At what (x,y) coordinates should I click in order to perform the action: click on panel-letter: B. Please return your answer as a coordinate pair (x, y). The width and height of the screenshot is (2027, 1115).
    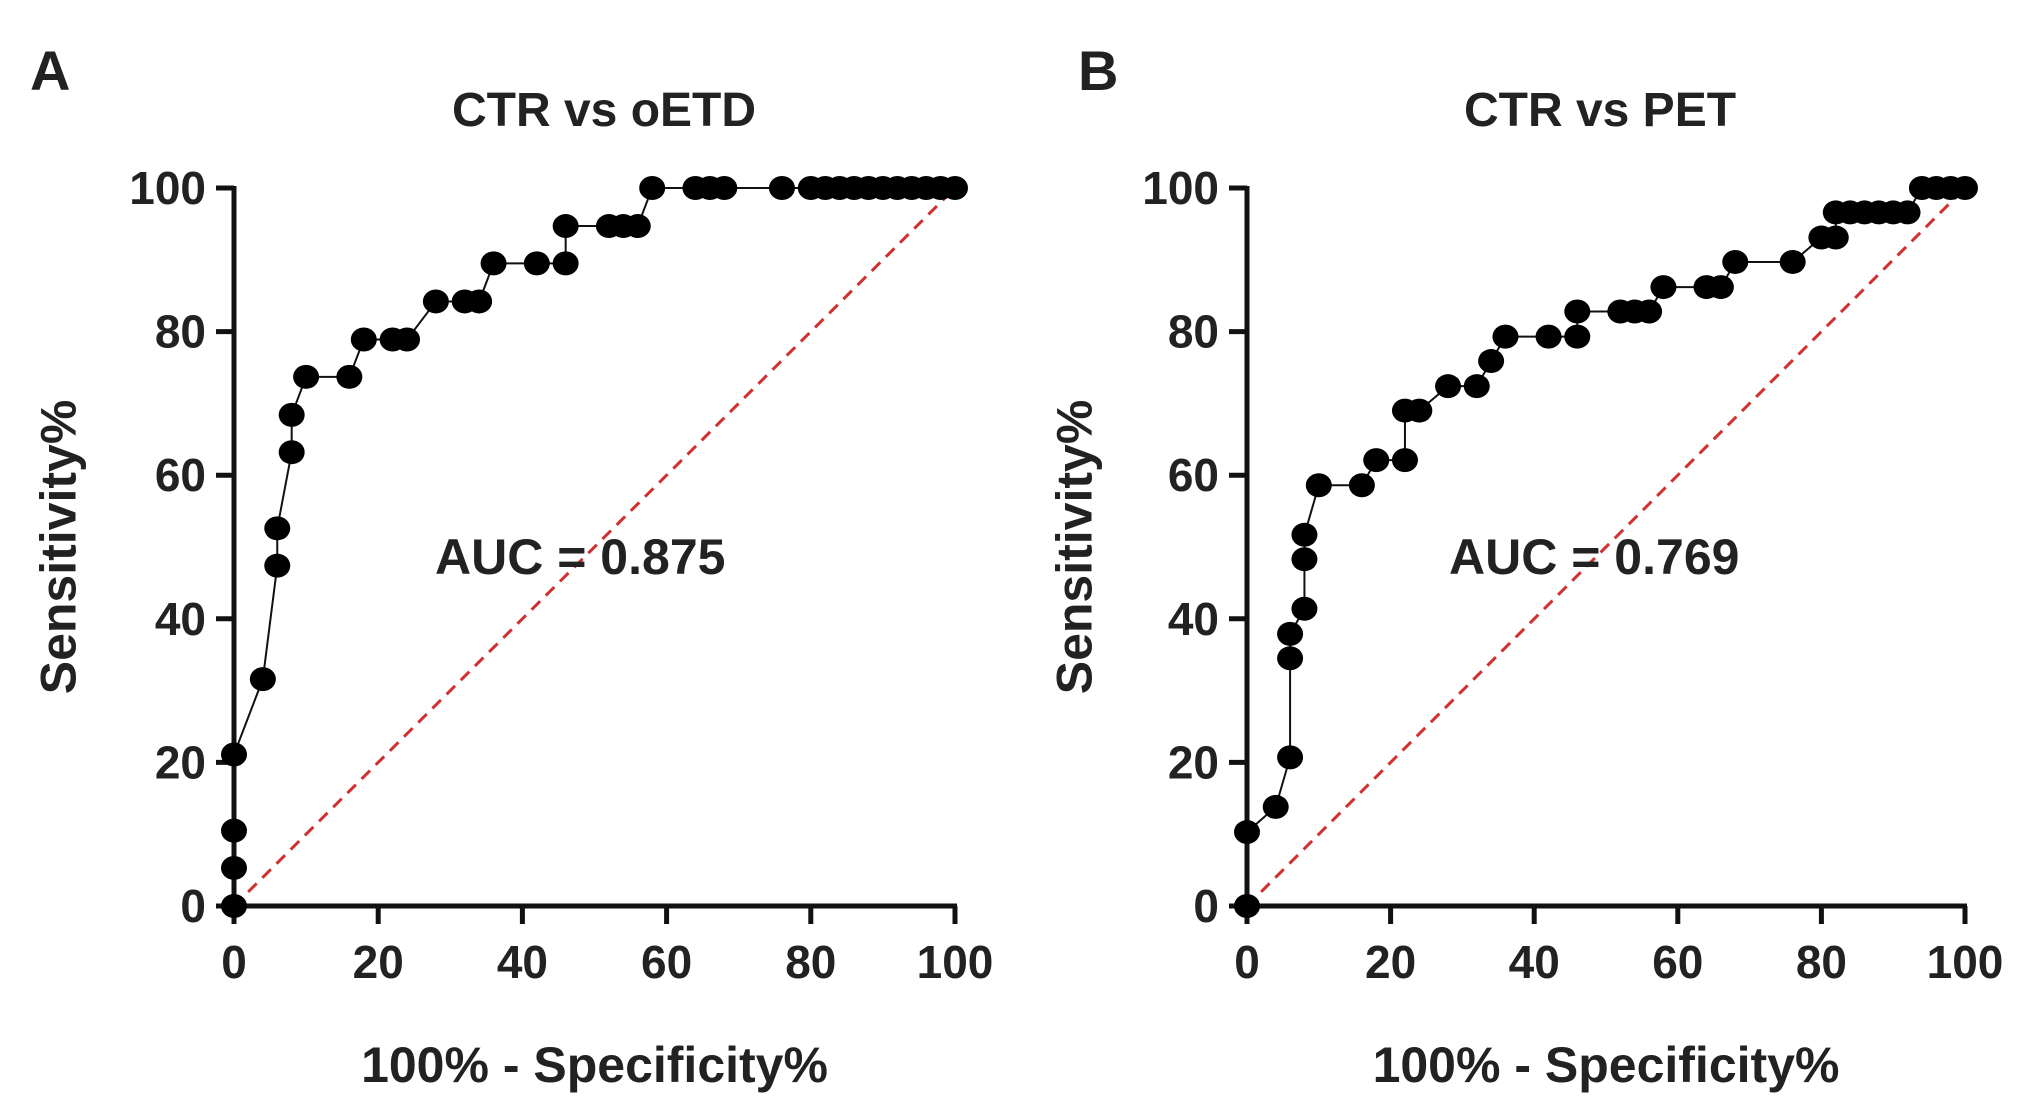
    Looking at the image, I should click on (1098, 70).